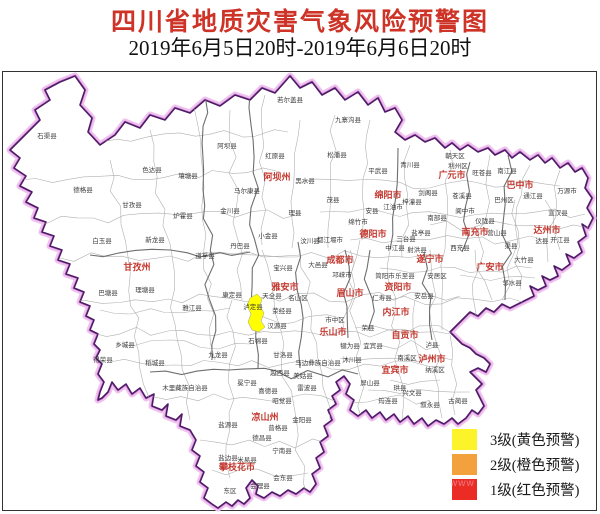  Describe the element at coordinates (458, 400) in the screenshot. I see `county-label: 古蔺县` at that location.